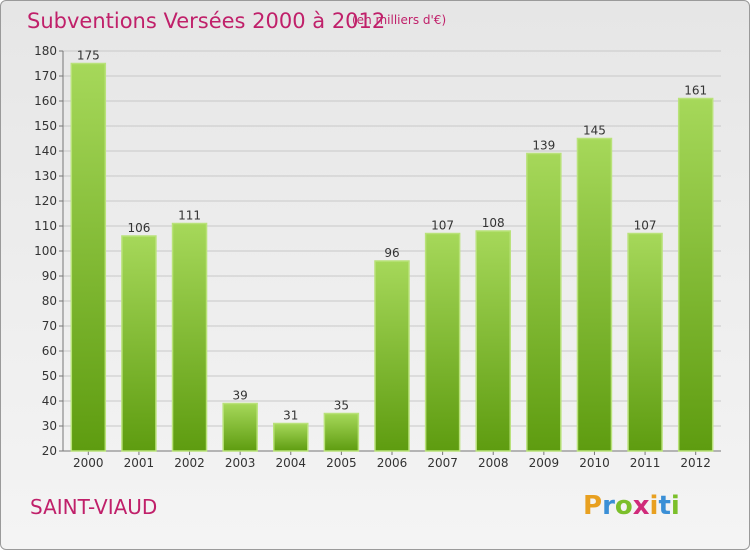 Image resolution: width=750 pixels, height=550 pixels. What do you see at coordinates (594, 131) in the screenshot?
I see `data-label-2010: 145` at bounding box center [594, 131].